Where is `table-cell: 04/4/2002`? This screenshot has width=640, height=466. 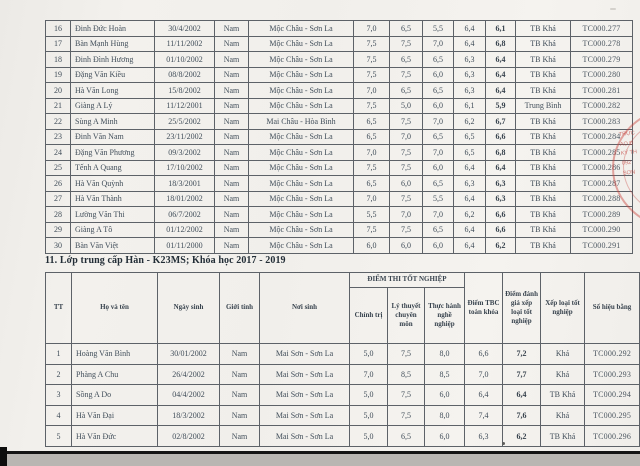 table-cell: 04/4/2002 is located at coordinates (188, 395).